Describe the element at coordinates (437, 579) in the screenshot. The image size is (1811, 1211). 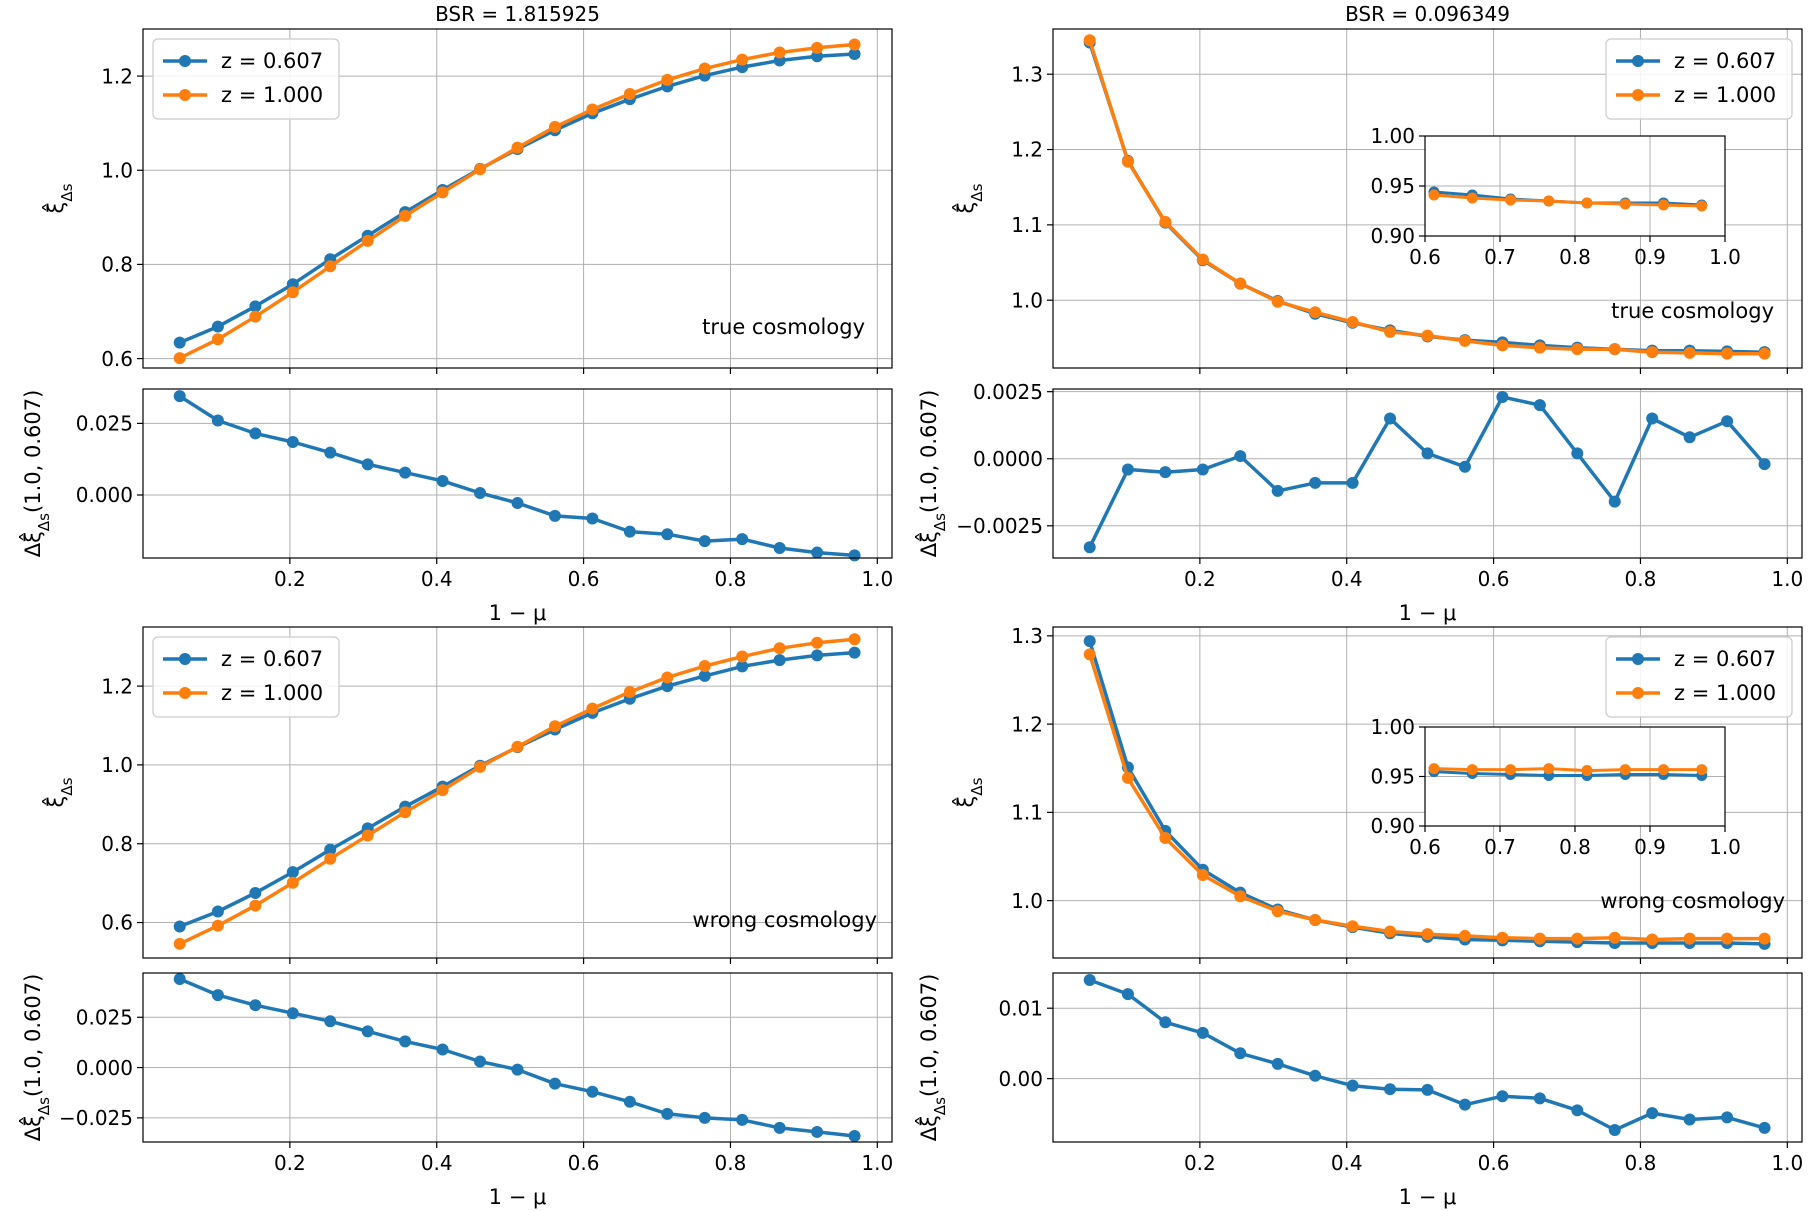
I see `top-left-diff-x-tick-label: 0.4` at that location.